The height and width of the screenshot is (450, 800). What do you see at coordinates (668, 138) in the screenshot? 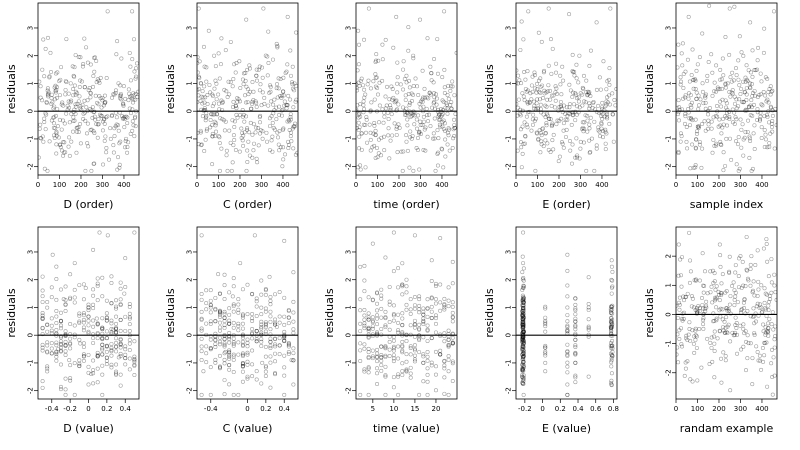
I see `y-tick-label: -1` at bounding box center [668, 138].